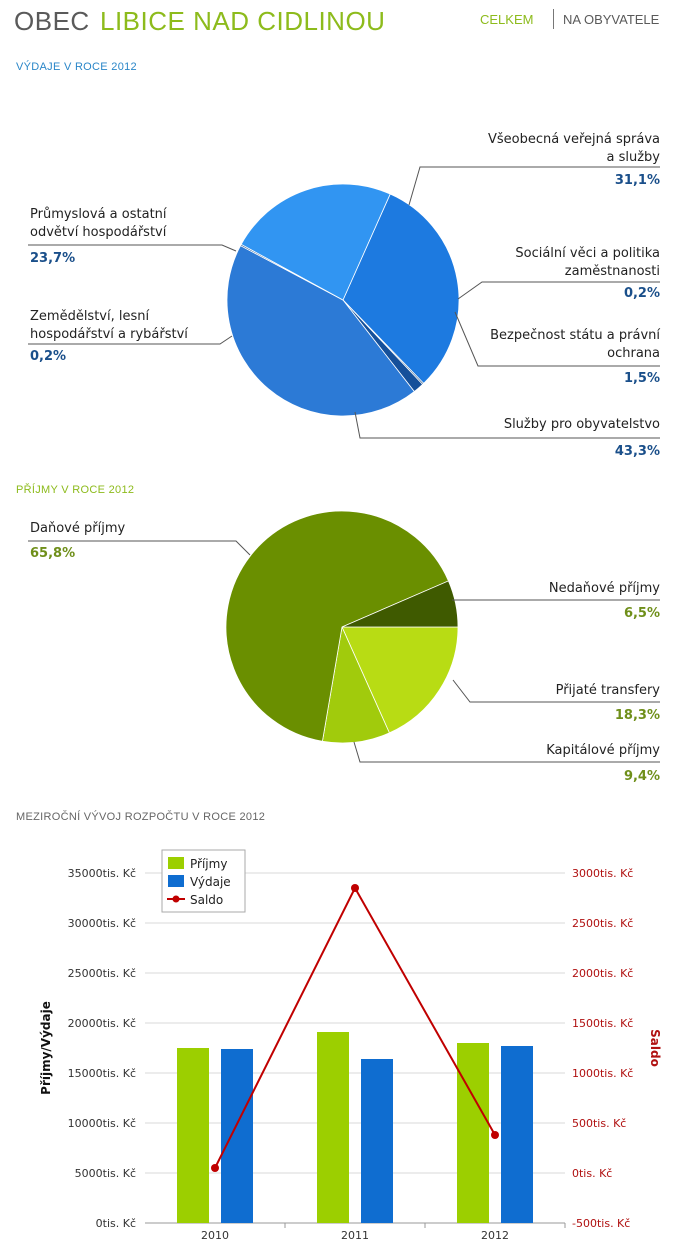  Describe the element at coordinates (105, 1173) in the screenshot. I see `y-tick-label: 5000tis. Kč` at that location.